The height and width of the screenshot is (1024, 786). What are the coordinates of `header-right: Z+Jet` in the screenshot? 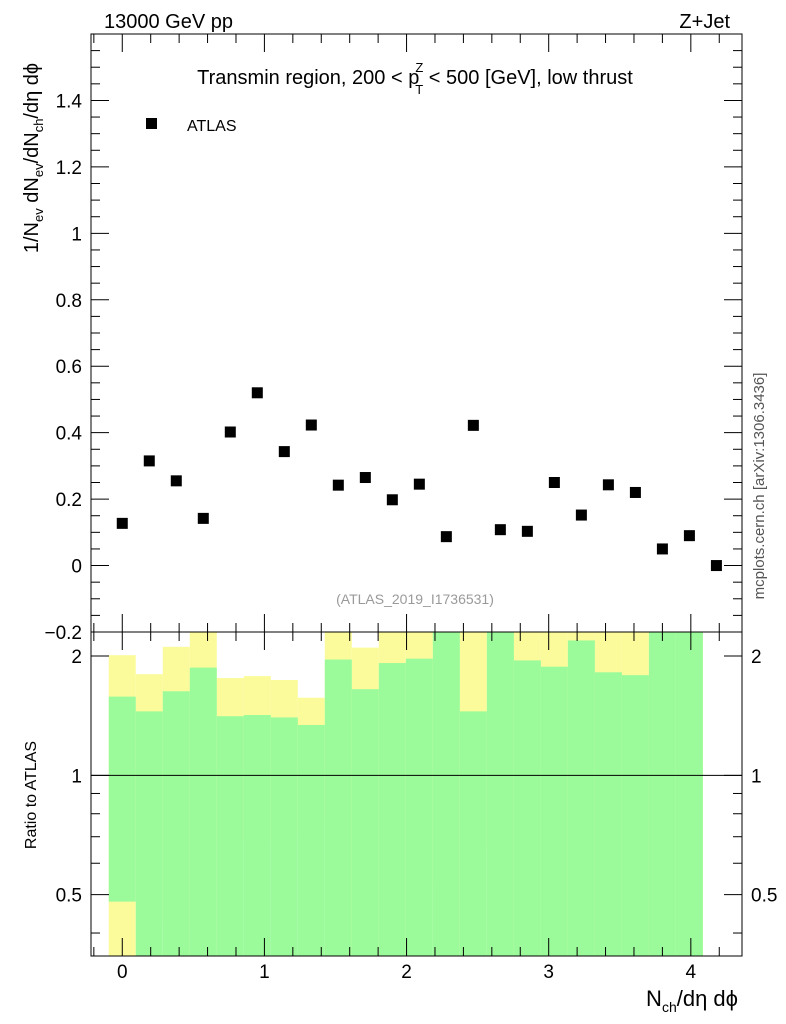 It's located at (704, 22).